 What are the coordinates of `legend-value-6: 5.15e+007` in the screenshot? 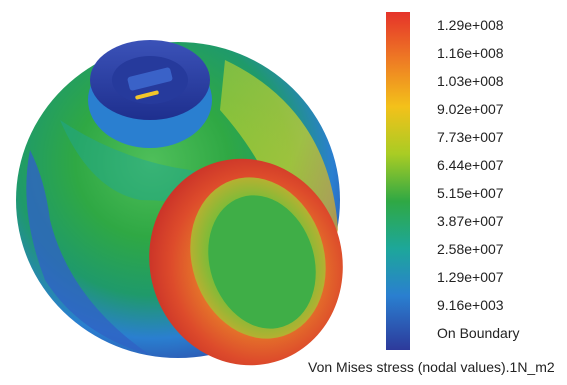 It's located at (470, 193).